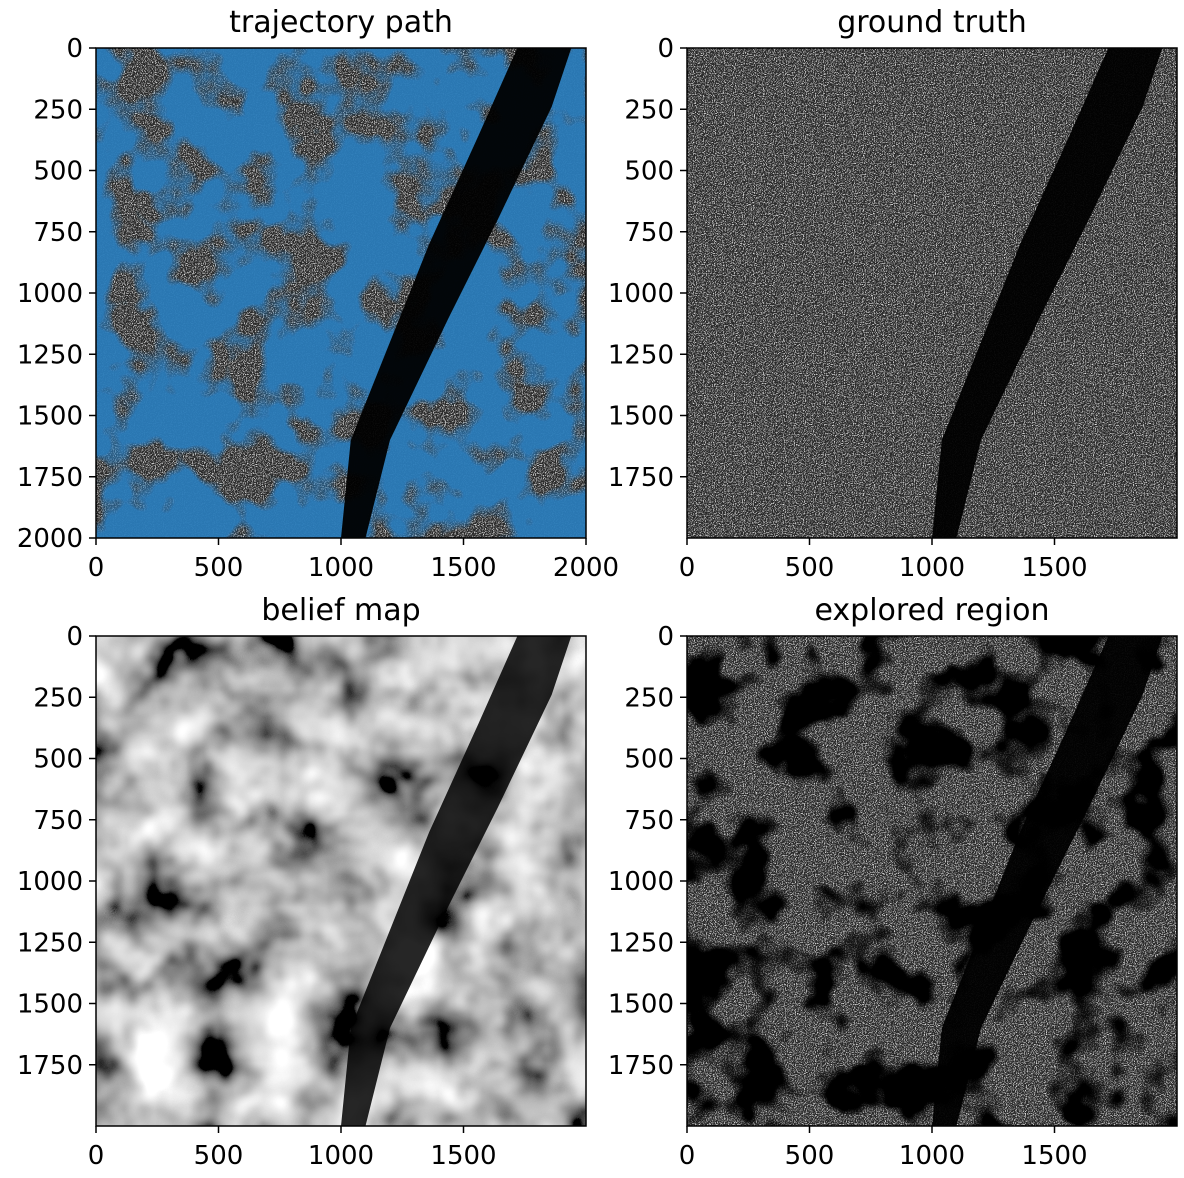  What do you see at coordinates (340, 610) in the screenshot?
I see `chart-title: belief map` at bounding box center [340, 610].